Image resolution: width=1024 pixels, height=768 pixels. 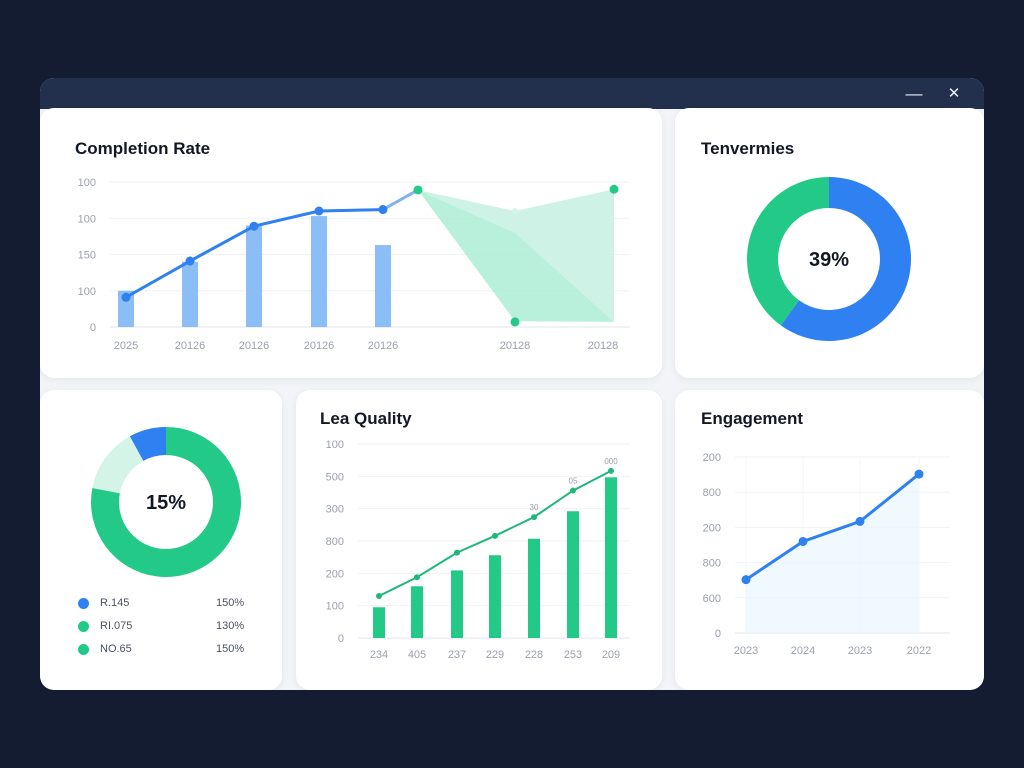 I want to click on x-tick-label: 405, so click(x=417, y=655).